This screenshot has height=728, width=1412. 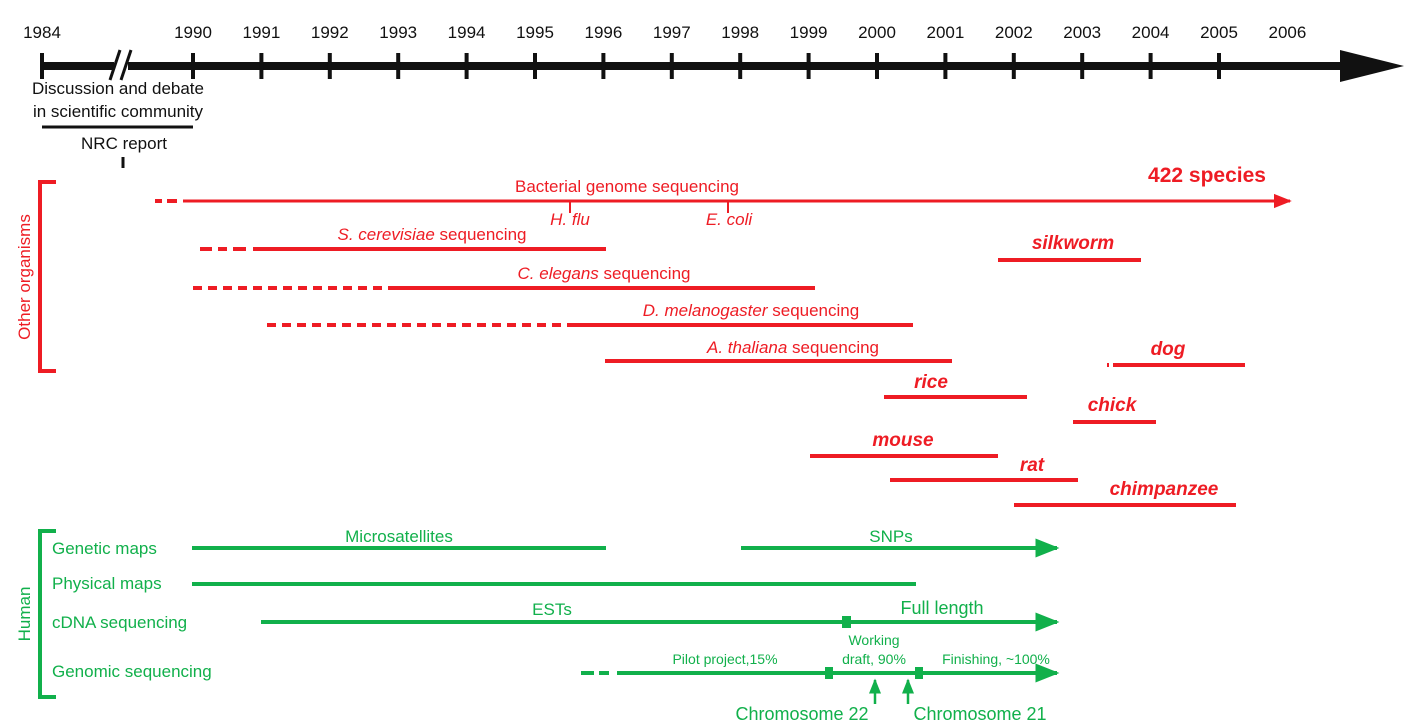 I want to click on finishing-label: Finishing, ~100%, so click(x=996, y=659).